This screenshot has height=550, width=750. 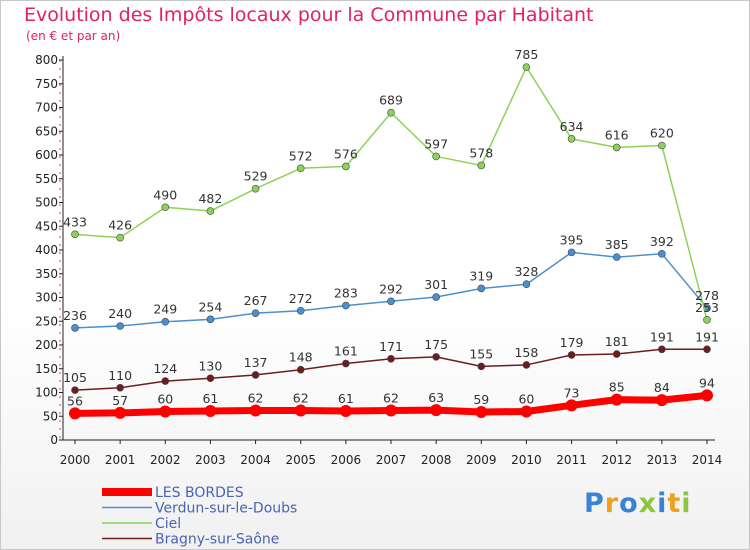 What do you see at coordinates (168, 524) in the screenshot?
I see `legend-label-ciel: Ciel` at bounding box center [168, 524].